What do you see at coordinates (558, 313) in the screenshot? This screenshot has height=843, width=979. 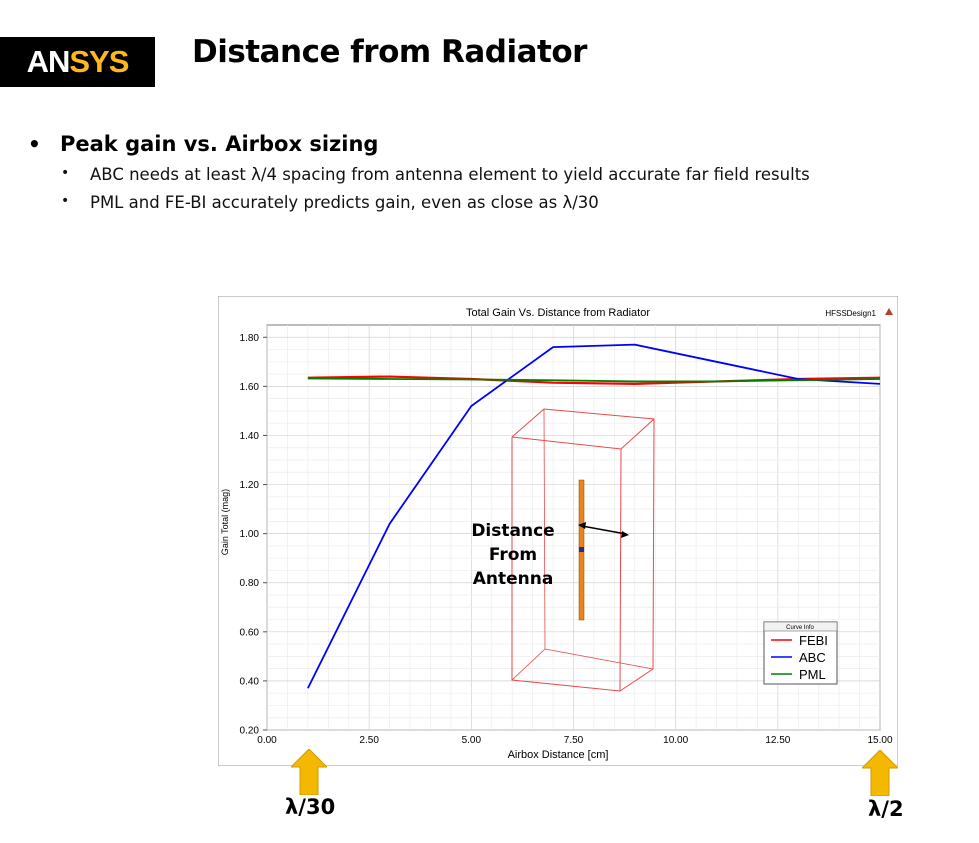 I see `chart-title: Total Gain Vs. Distance from Radiator` at bounding box center [558, 313].